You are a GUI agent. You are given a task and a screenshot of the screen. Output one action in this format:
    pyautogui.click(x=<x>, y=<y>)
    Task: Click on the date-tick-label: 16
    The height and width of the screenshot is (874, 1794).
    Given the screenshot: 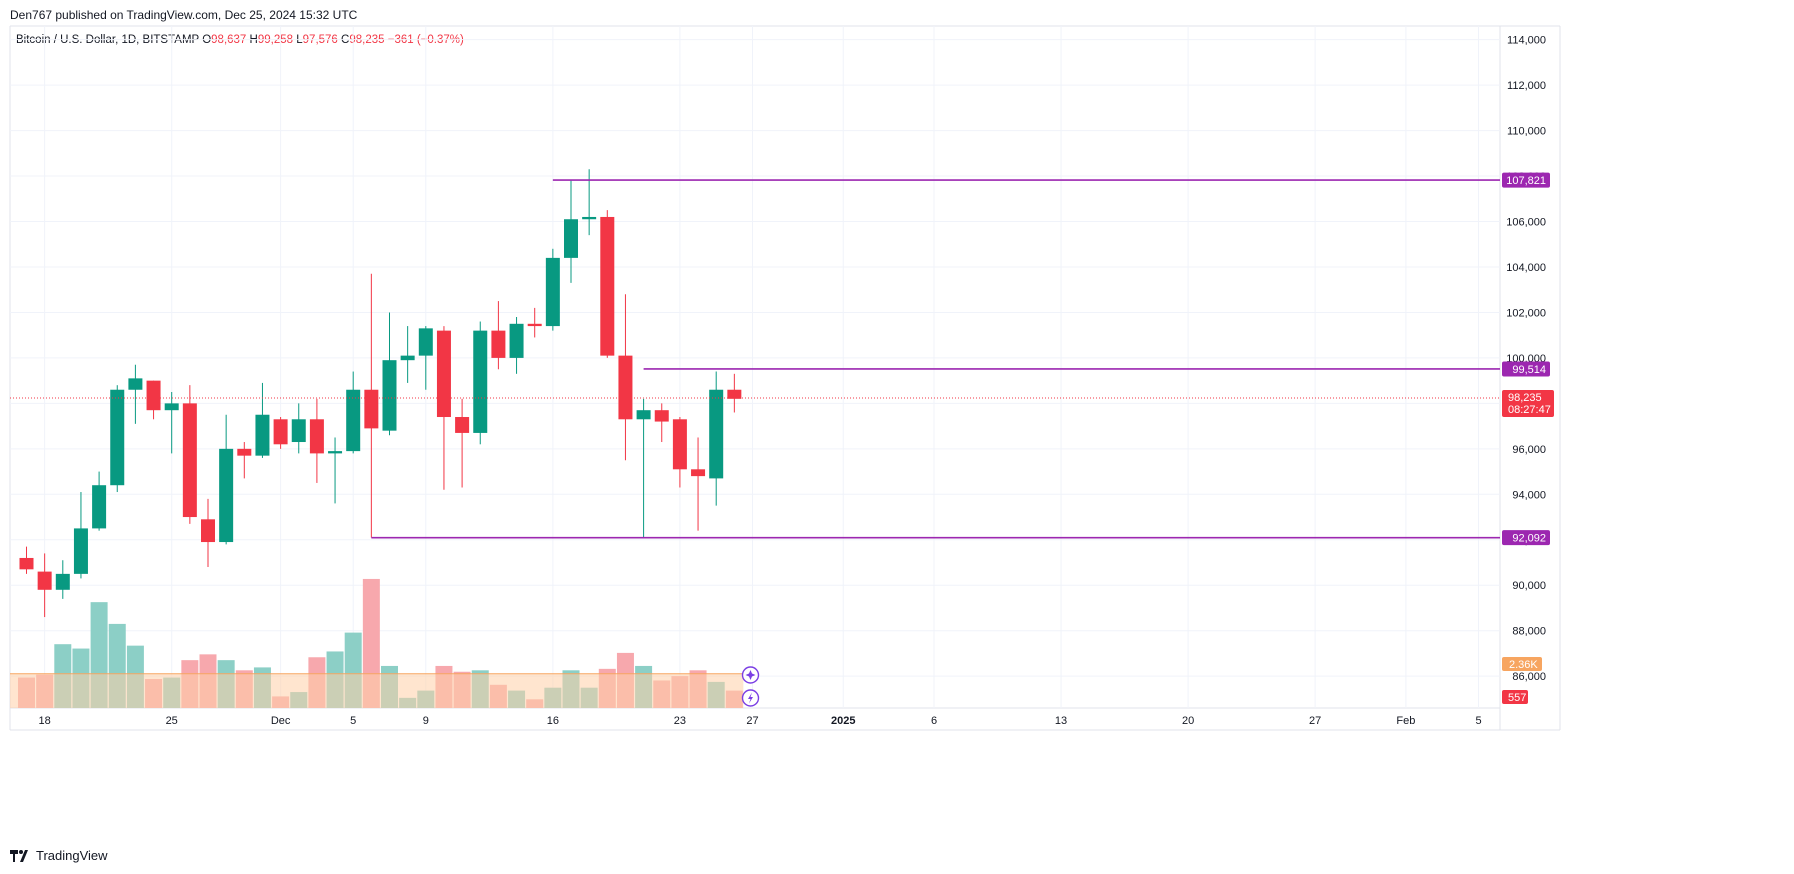 What is the action you would take?
    pyautogui.click(x=553, y=721)
    